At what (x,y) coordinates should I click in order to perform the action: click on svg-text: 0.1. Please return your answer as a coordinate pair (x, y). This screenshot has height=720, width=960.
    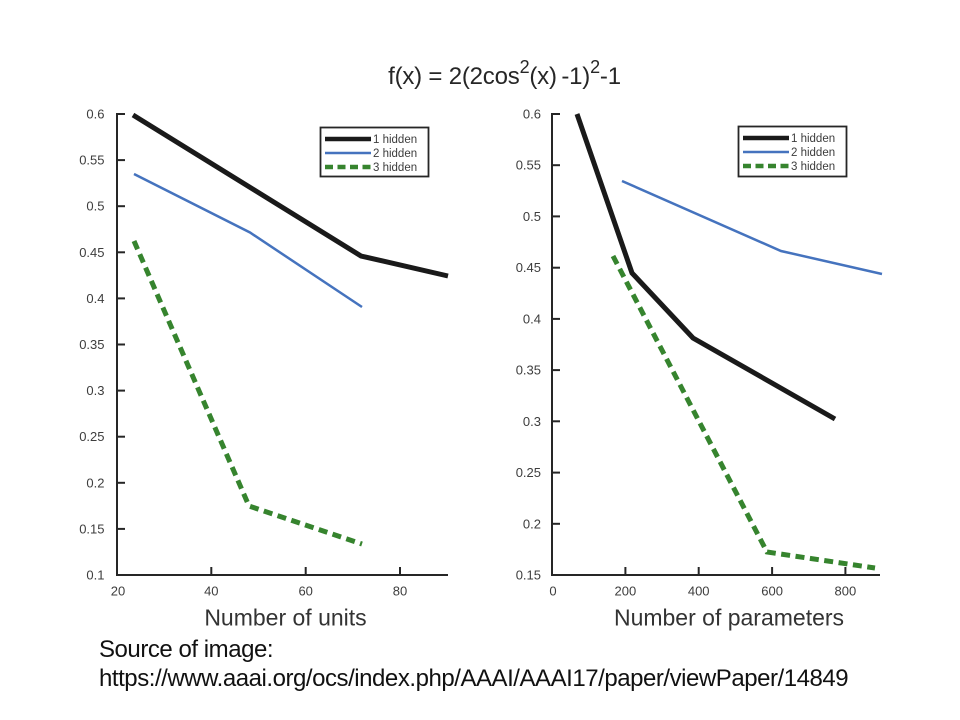
    Looking at the image, I should click on (95, 575).